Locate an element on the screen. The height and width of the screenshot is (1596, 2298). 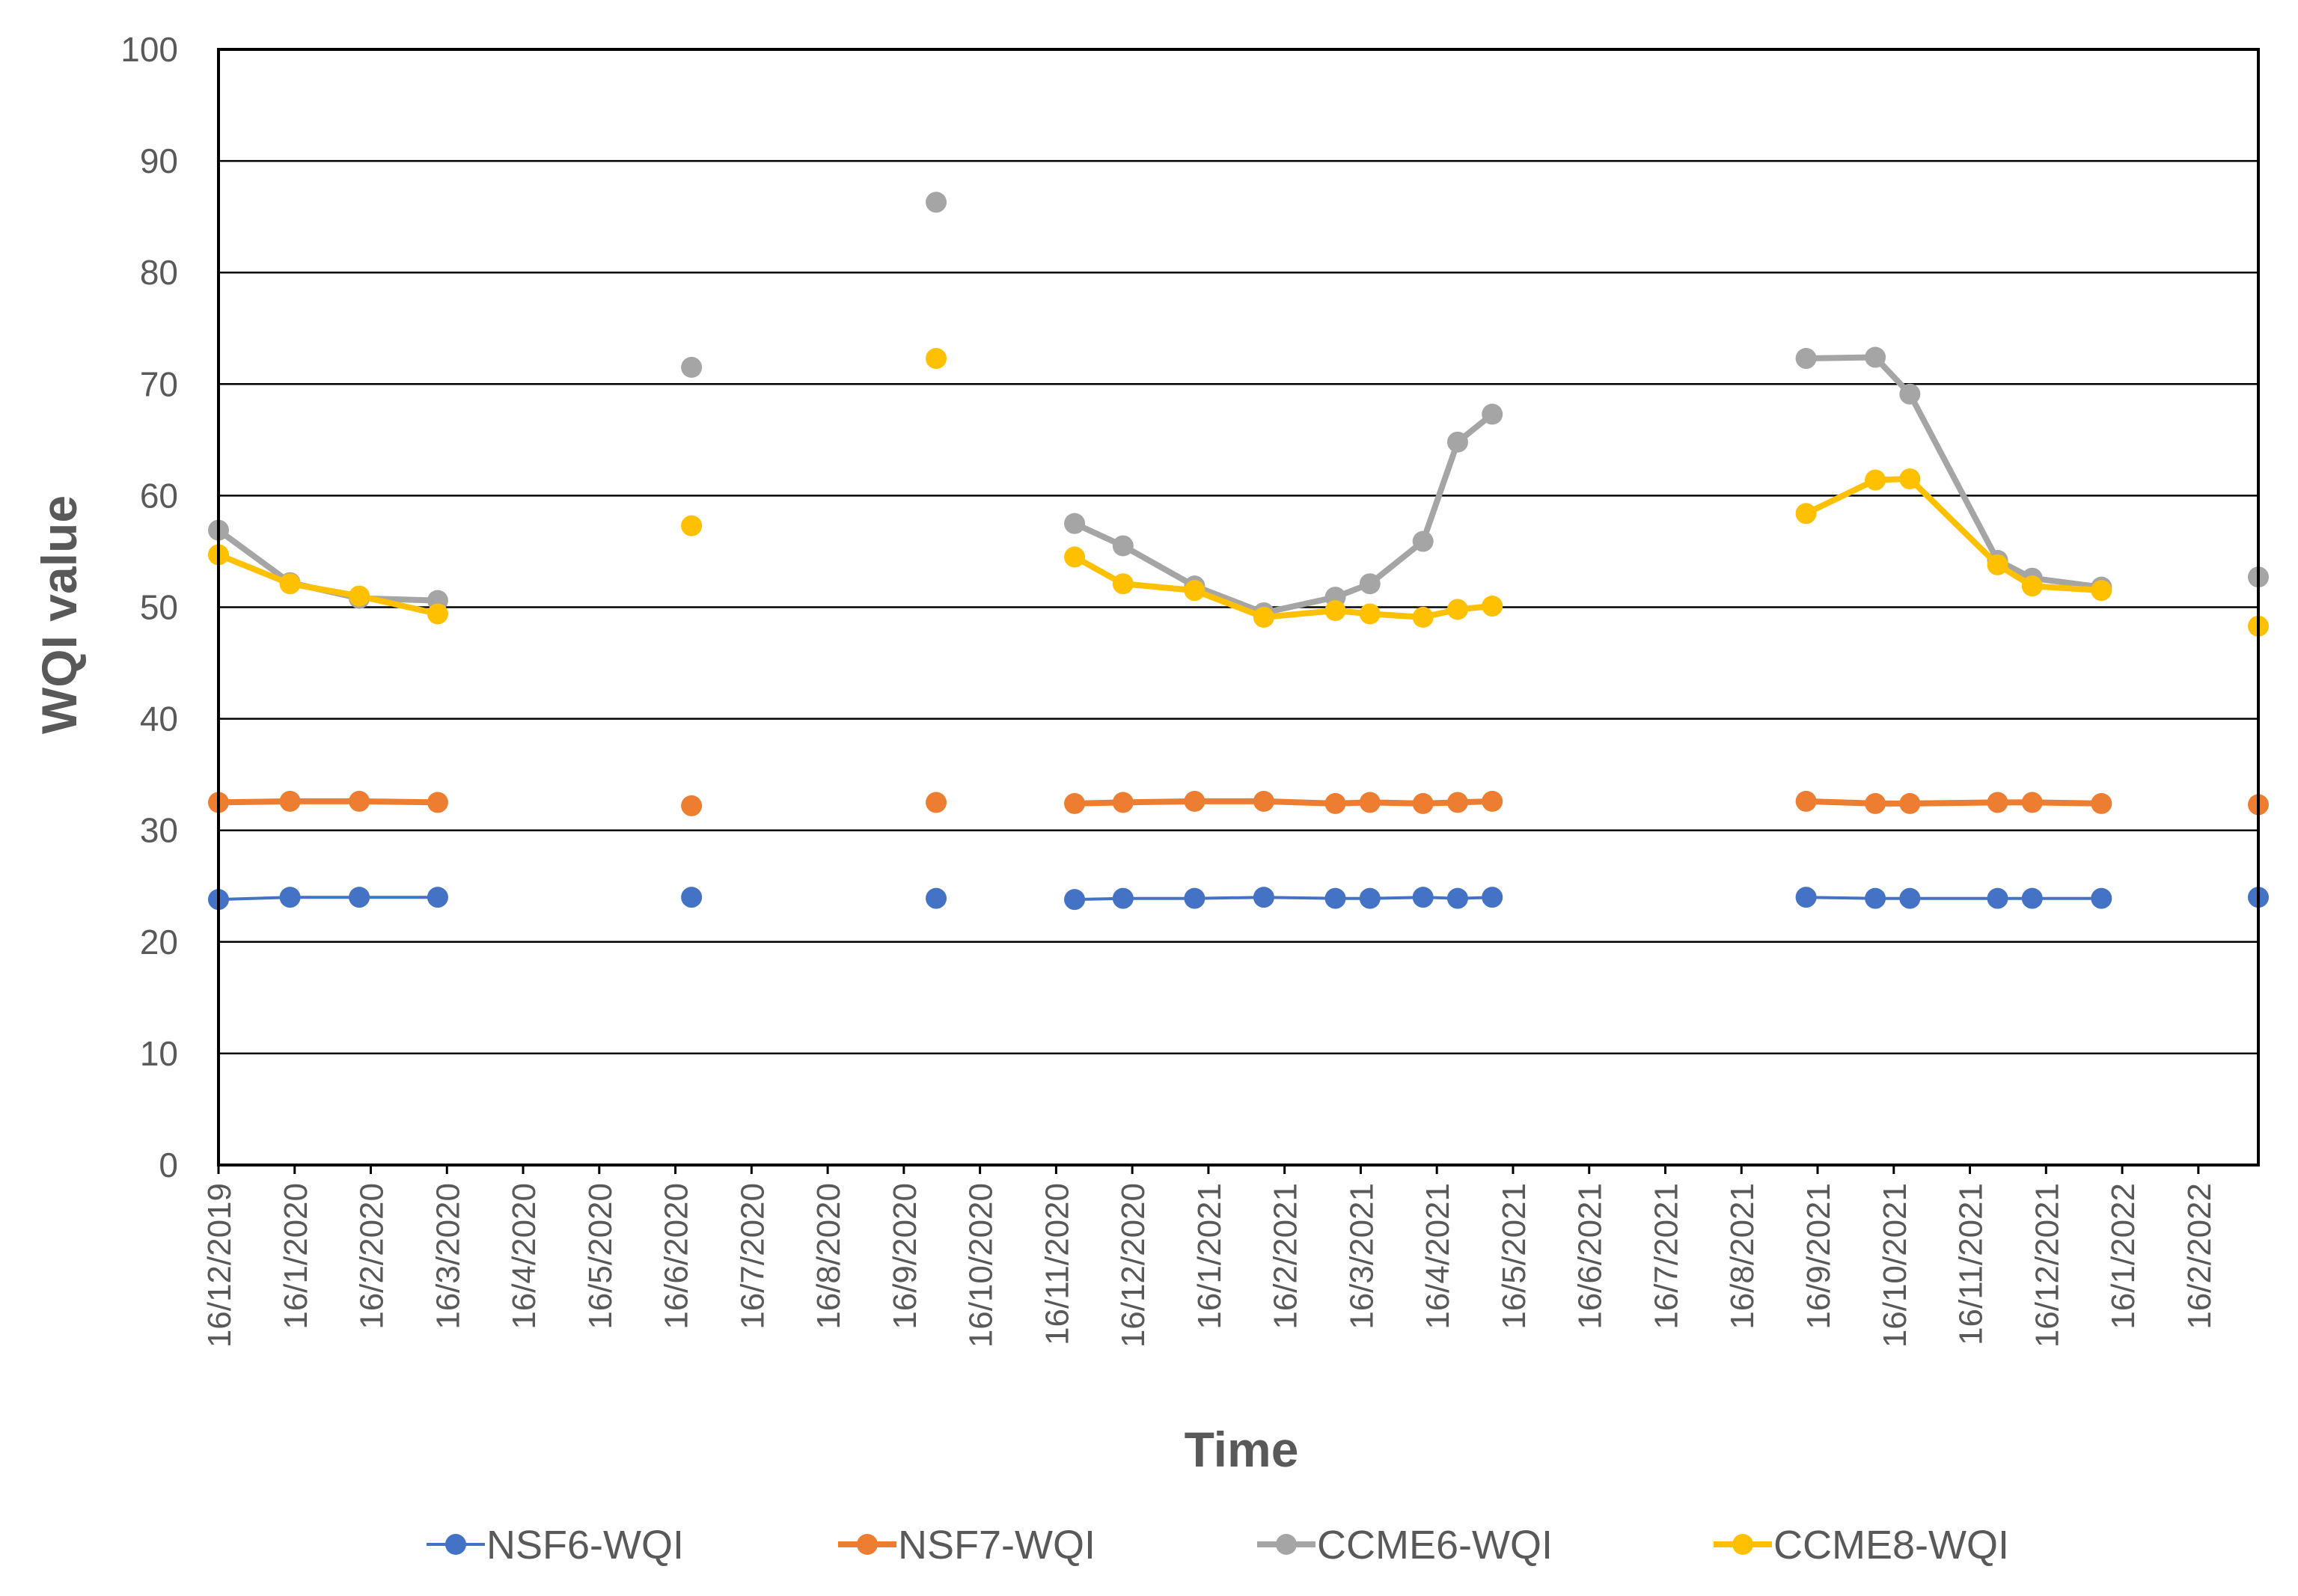
x-tick-label: 16/1/2020 is located at coordinates (296, 1257).